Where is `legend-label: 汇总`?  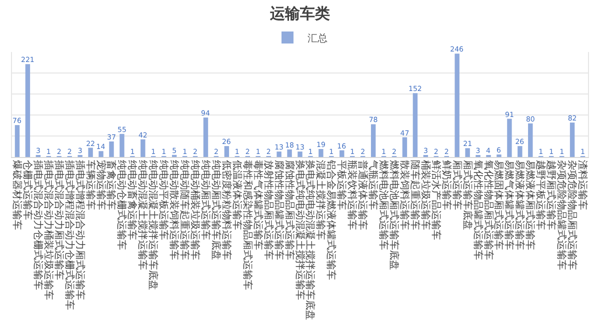 legend-label: 汇总 is located at coordinates (318, 38).